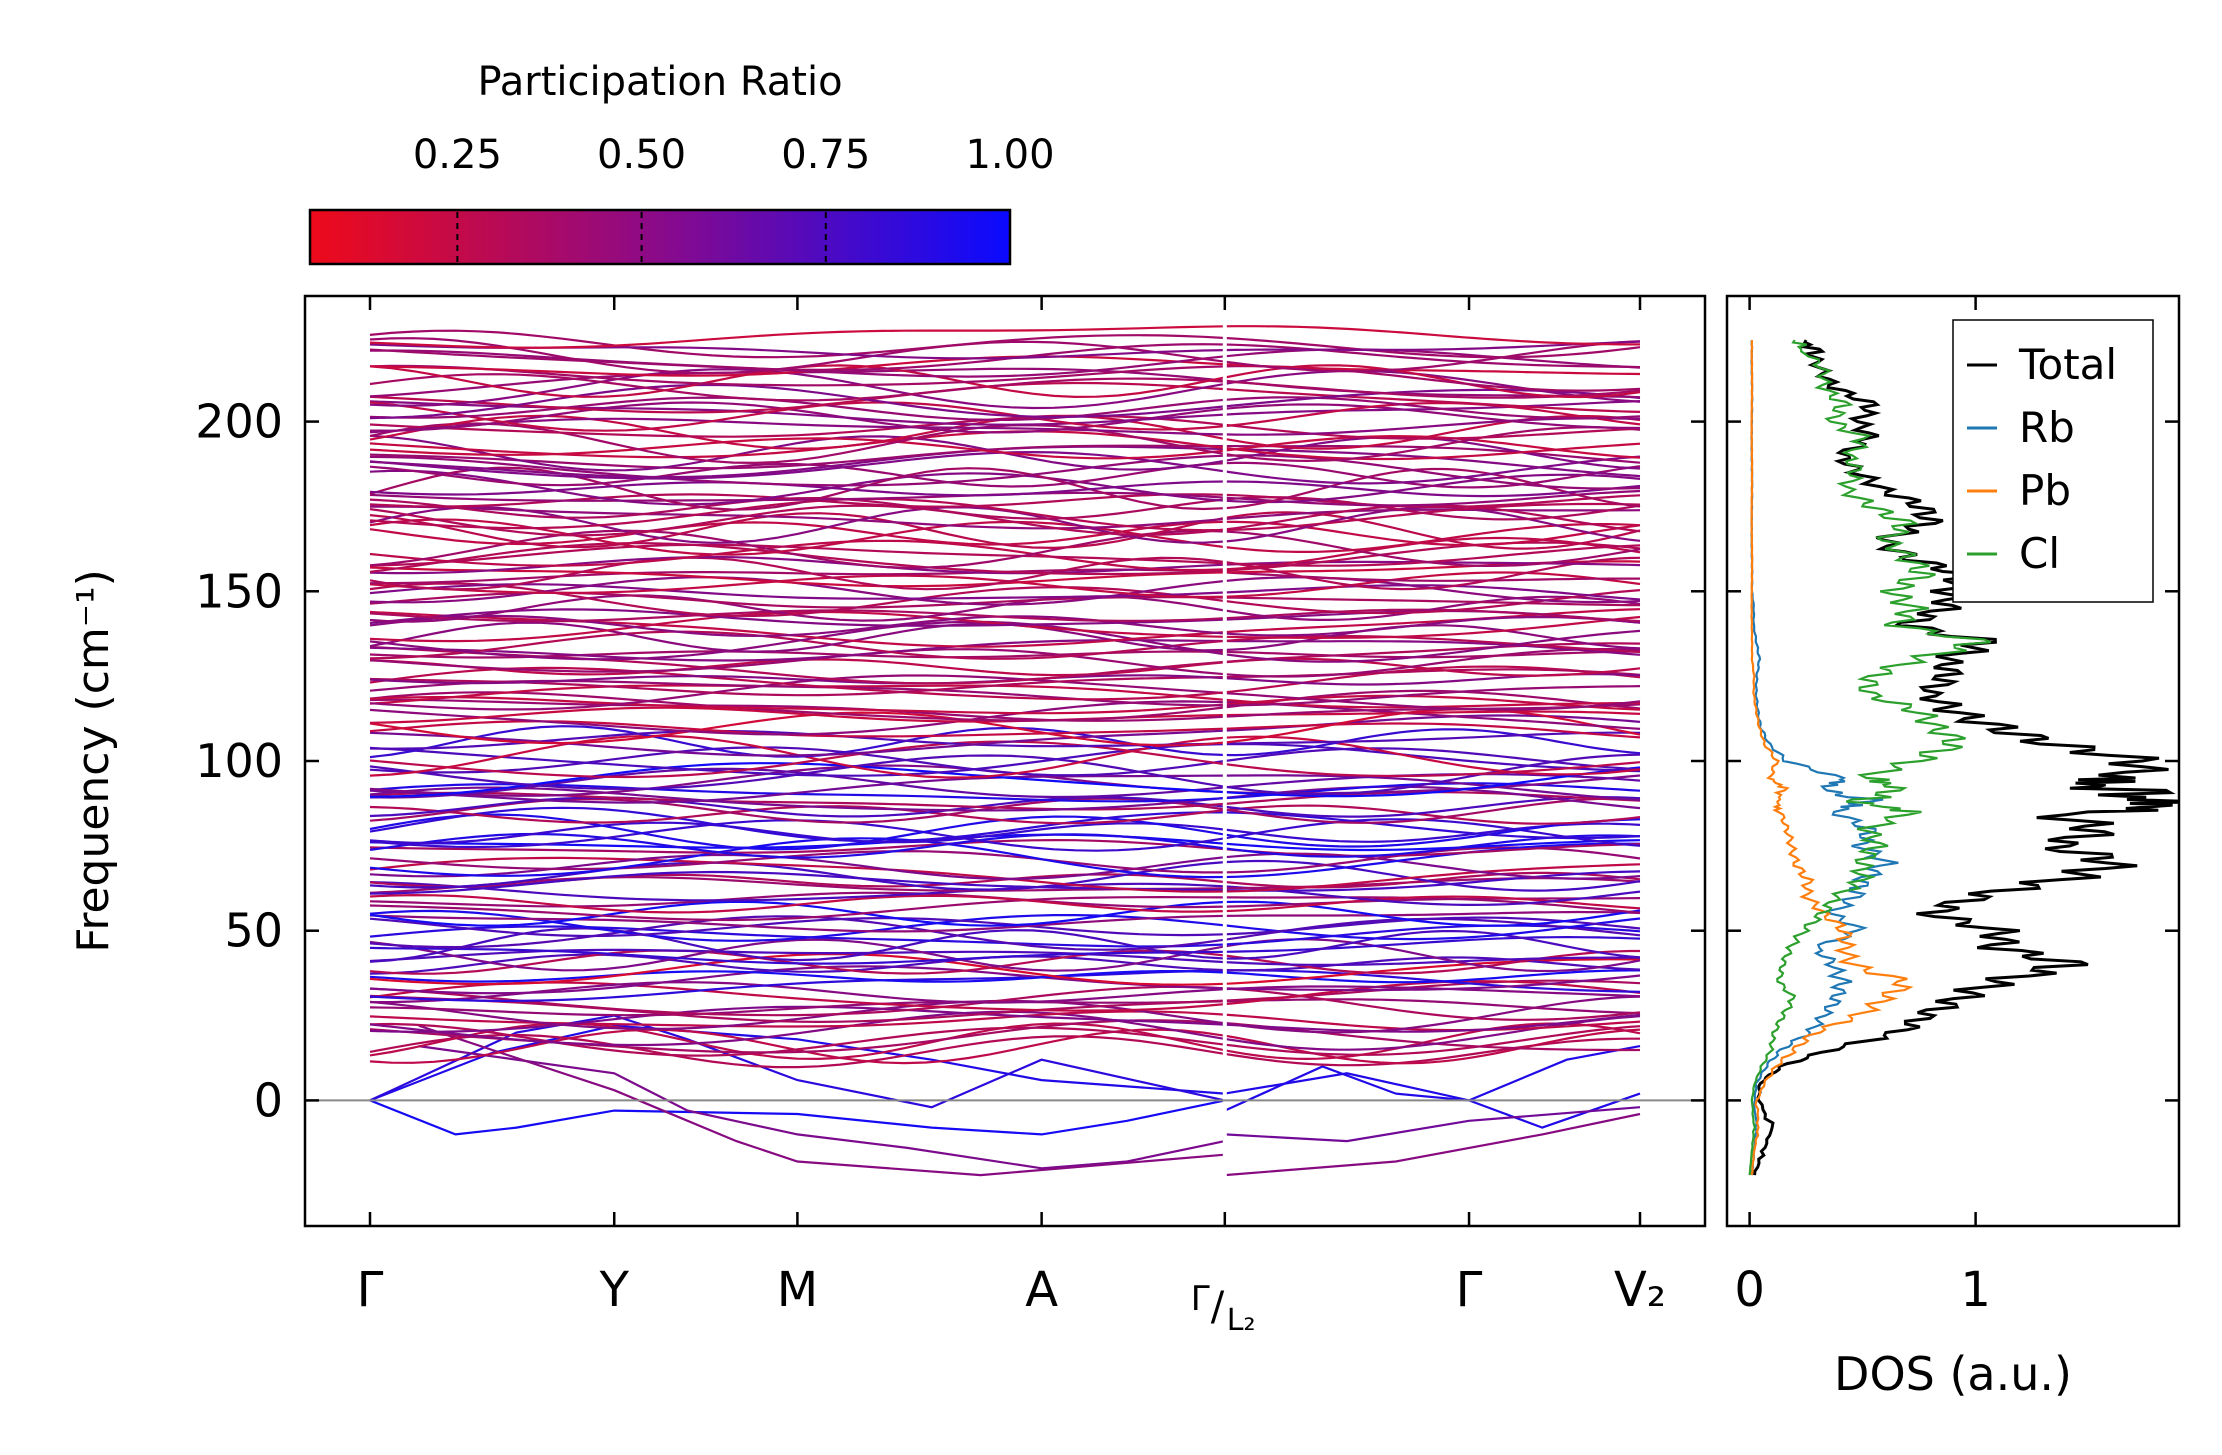 This screenshot has width=2222, height=1455. What do you see at coordinates (659, 82) in the screenshot?
I see `colorbar-title: Participation Ratio` at bounding box center [659, 82].